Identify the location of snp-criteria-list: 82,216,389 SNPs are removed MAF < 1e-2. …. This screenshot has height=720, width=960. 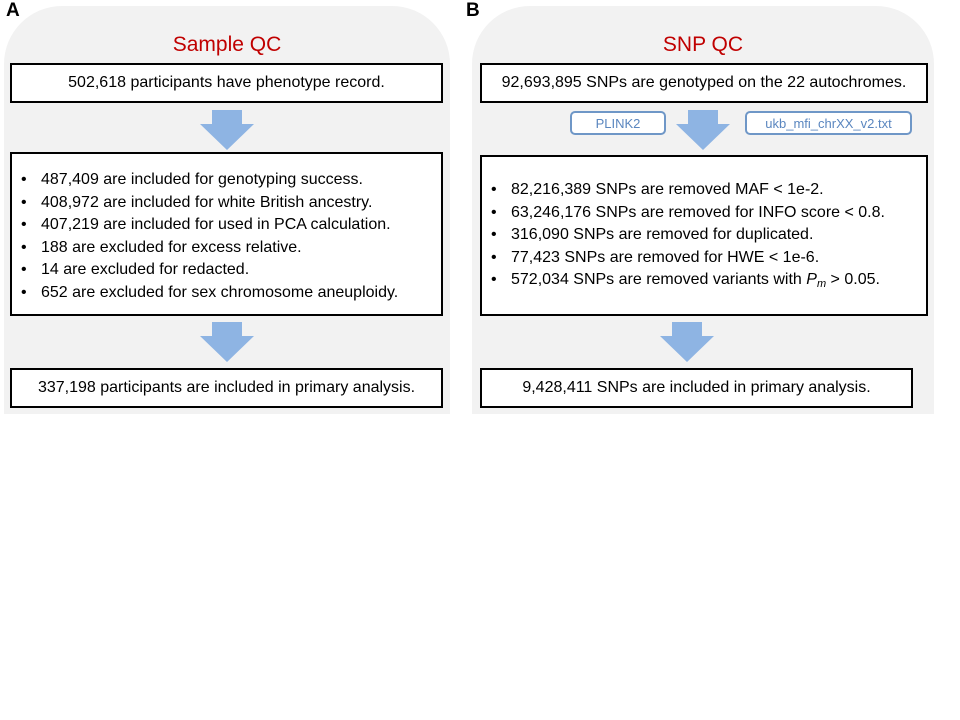
(704, 235).